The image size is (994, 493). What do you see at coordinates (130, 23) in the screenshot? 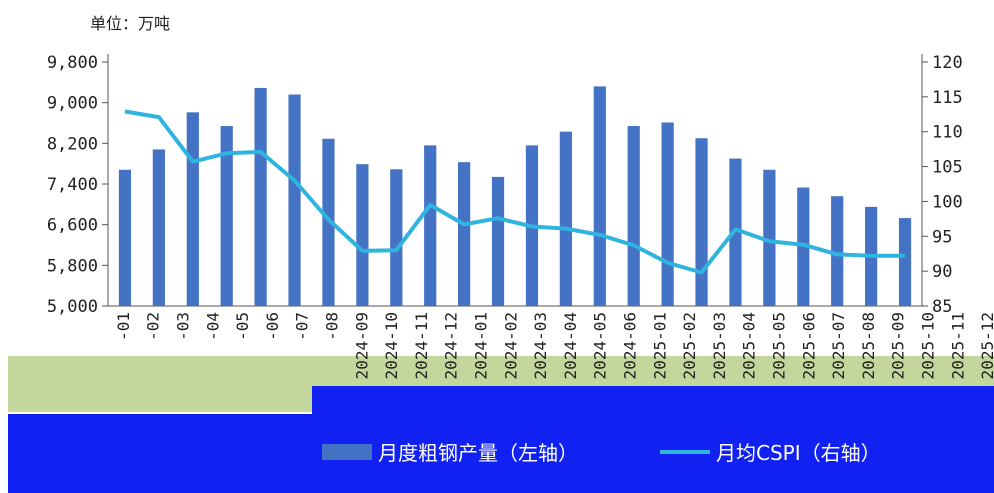
I see `unit-label: 单位：万吨` at bounding box center [130, 23].